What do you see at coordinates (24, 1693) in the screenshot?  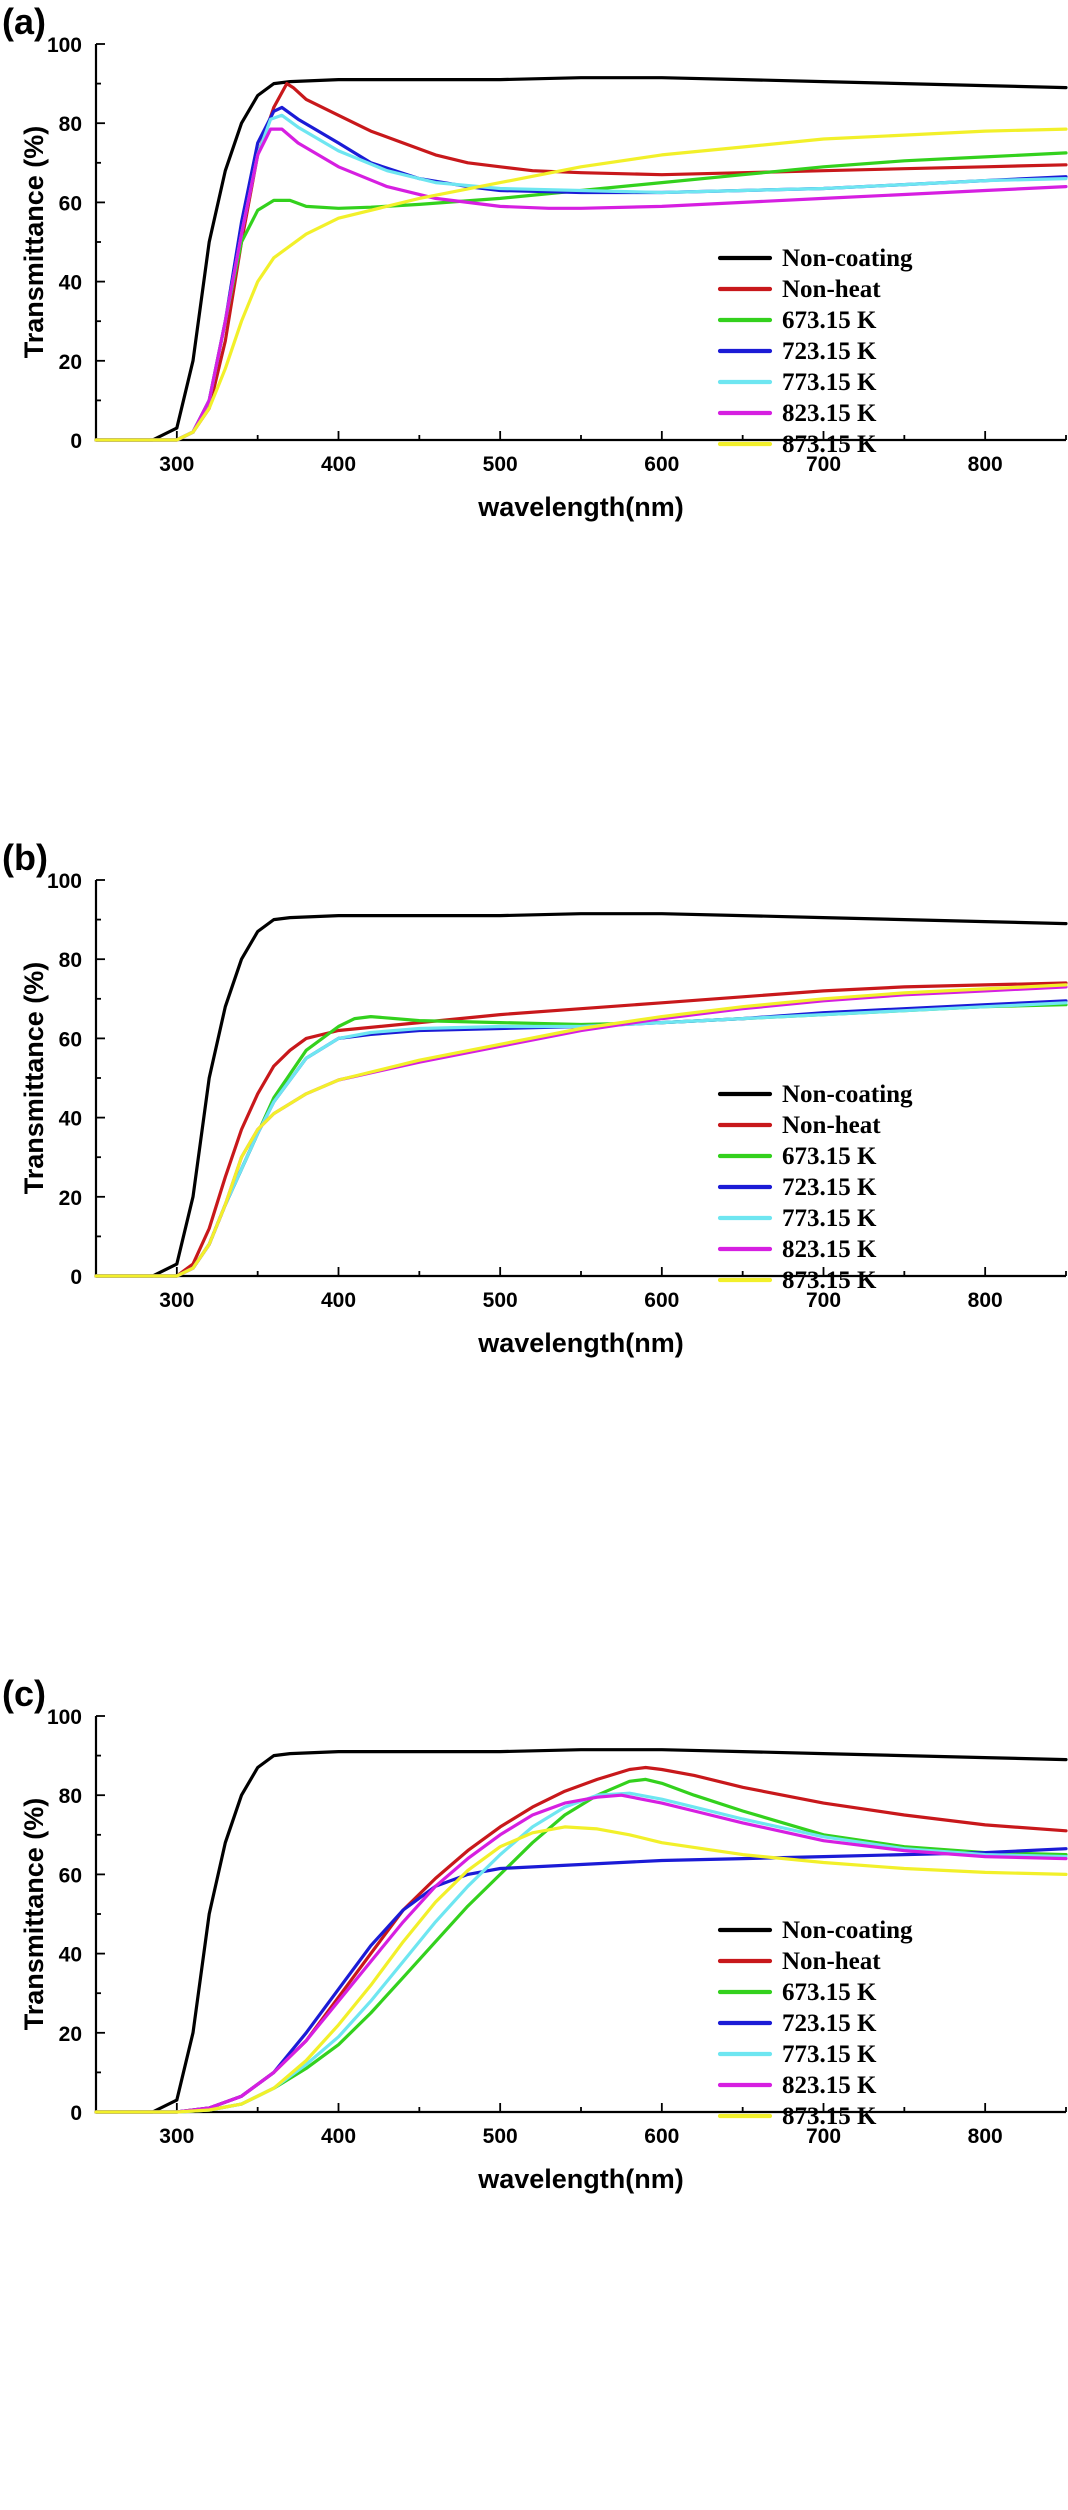 I see `panel-label: (c)` at bounding box center [24, 1693].